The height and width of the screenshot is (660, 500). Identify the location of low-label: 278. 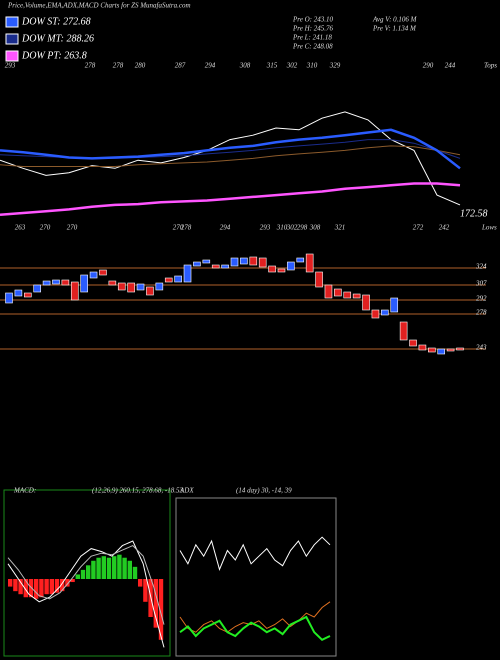
(186, 228).